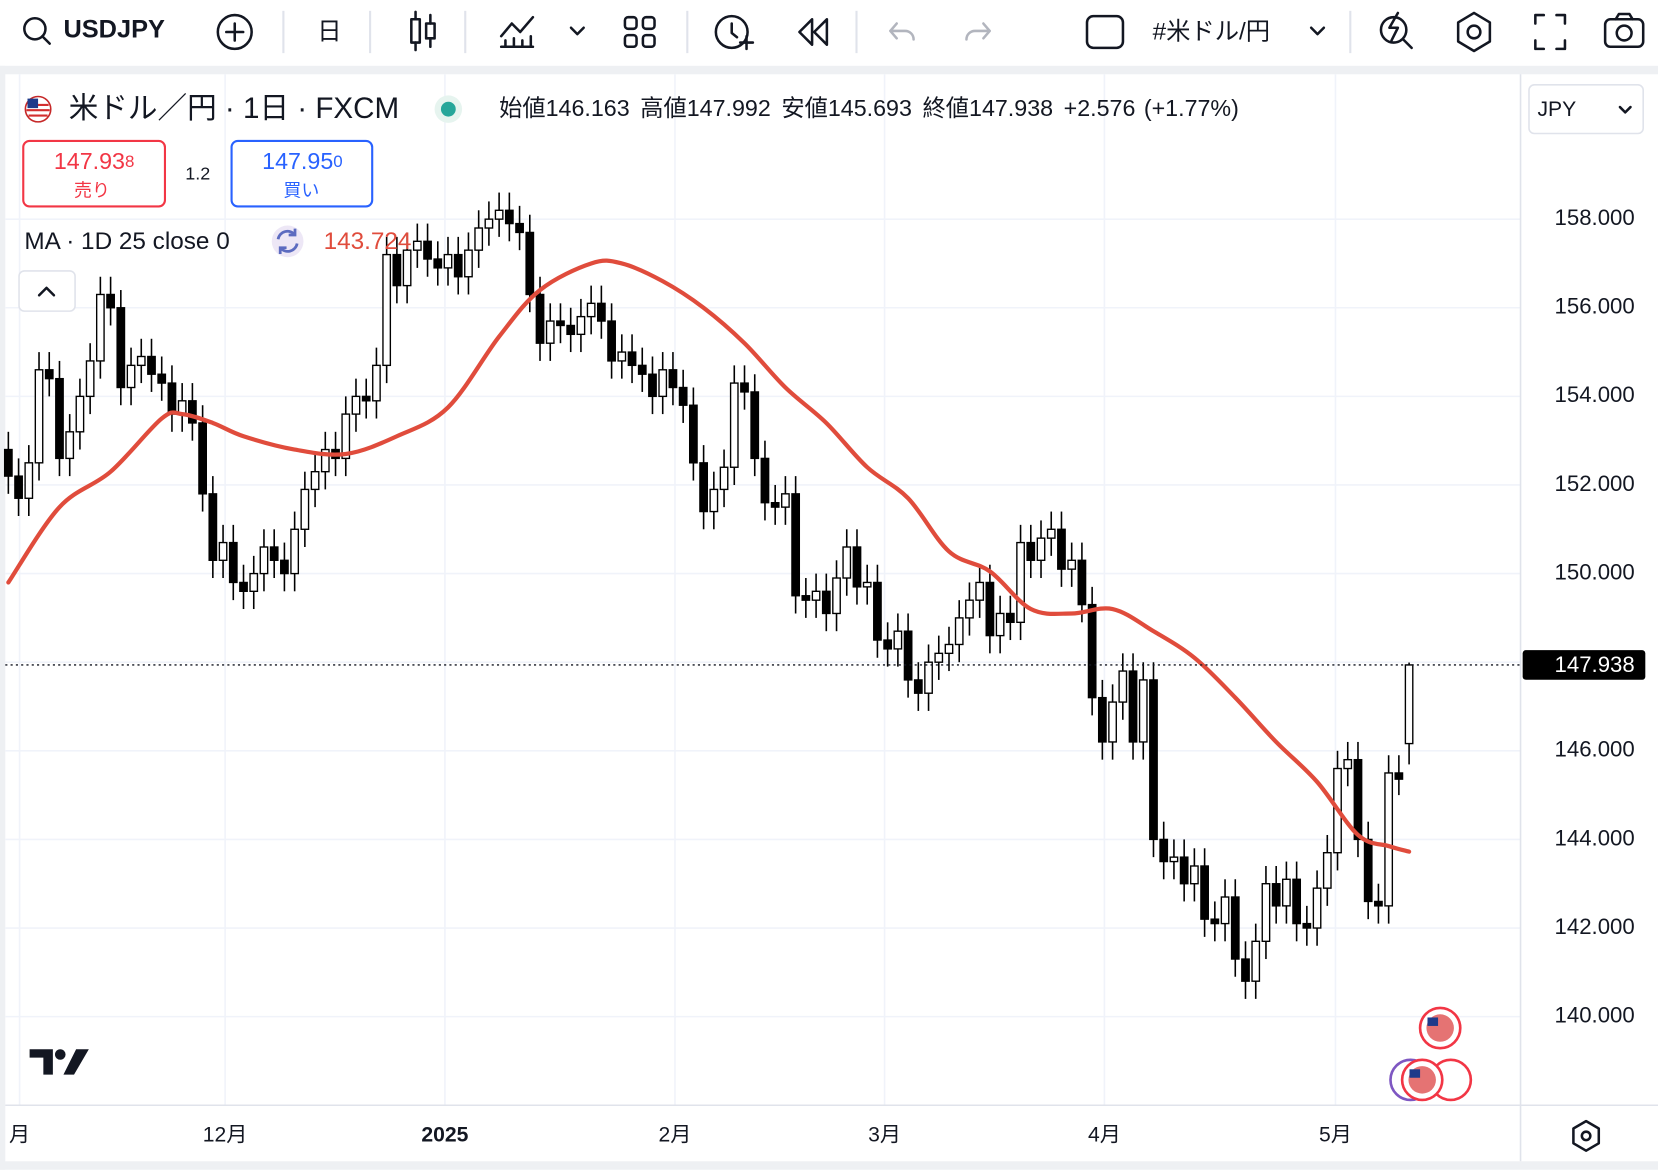 This screenshot has height=1170, width=1658. Describe the element at coordinates (522, 108) in the screenshot. I see `ohlc-label: 始値` at that location.